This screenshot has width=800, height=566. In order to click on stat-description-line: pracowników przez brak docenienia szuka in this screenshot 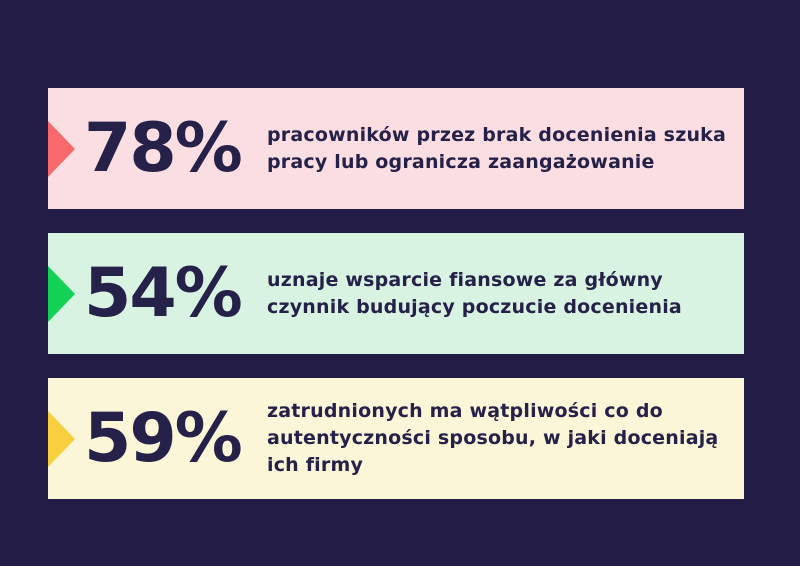, I will do `click(497, 134)`.